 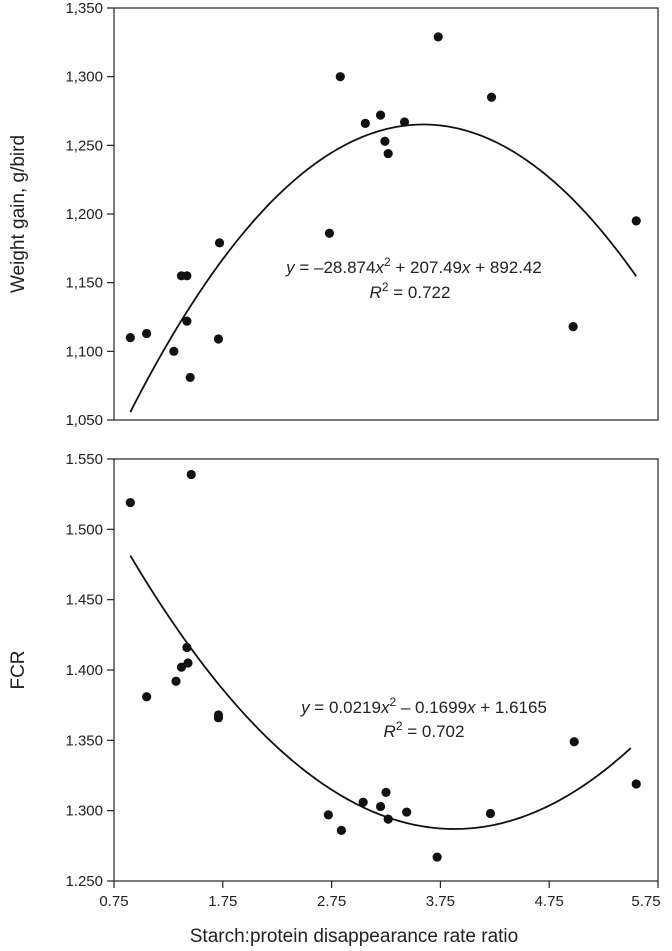 What do you see at coordinates (84, 529) in the screenshot?
I see `y-tick-label: 1.500` at bounding box center [84, 529].